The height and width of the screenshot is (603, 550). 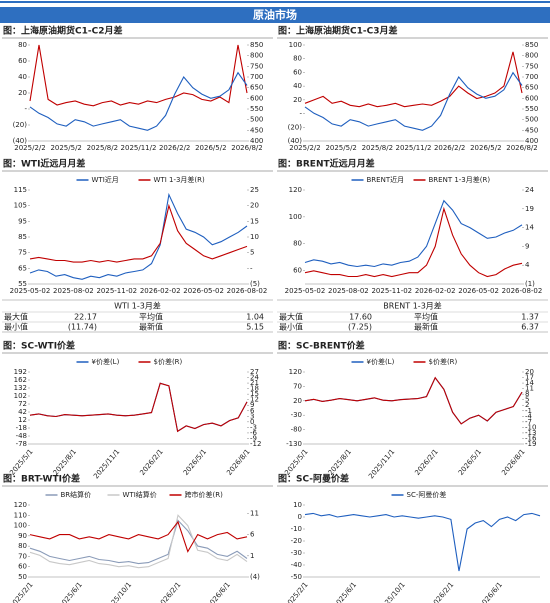 I want to click on table-cell: 22.17, so click(x=85, y=317).